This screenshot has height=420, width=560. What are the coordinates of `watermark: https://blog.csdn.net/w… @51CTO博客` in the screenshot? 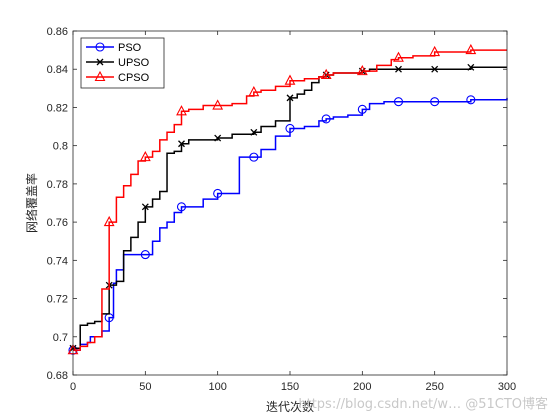 It's located at (423, 404).